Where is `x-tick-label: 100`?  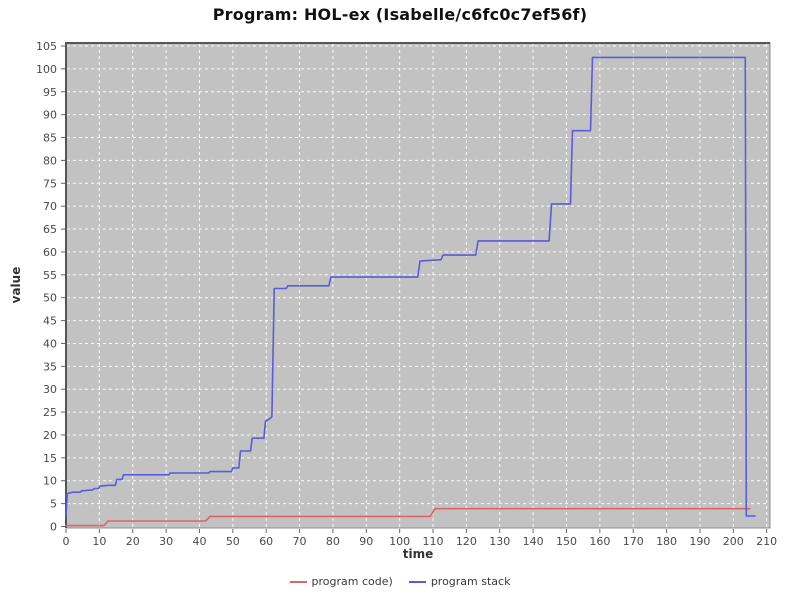
x-tick-label: 100 is located at coordinates (399, 541).